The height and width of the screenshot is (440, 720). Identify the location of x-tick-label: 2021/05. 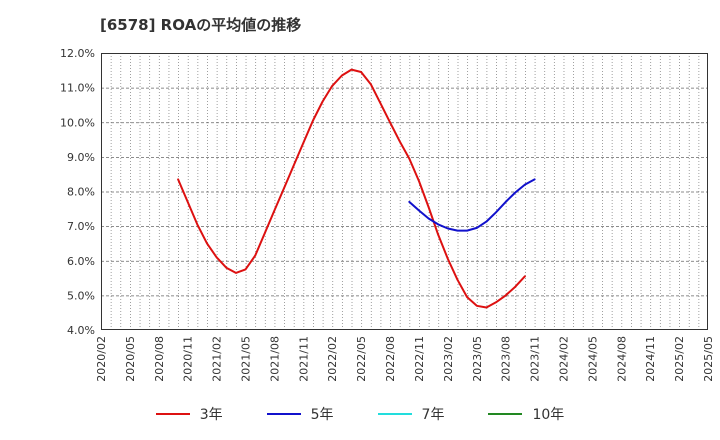
(246, 359).